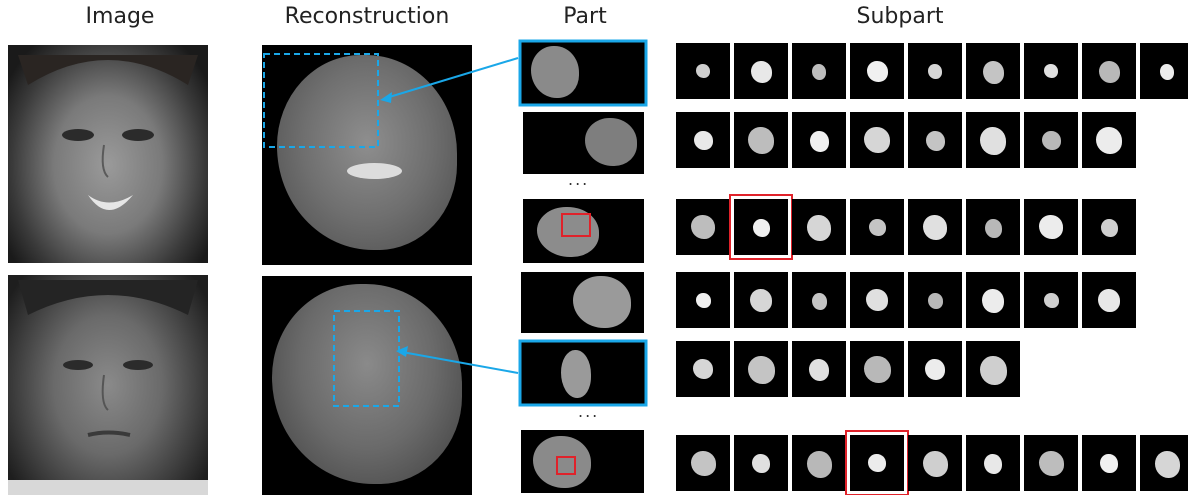  Describe the element at coordinates (900, 16) in the screenshot. I see `subpart-column-header: Subpart` at that location.